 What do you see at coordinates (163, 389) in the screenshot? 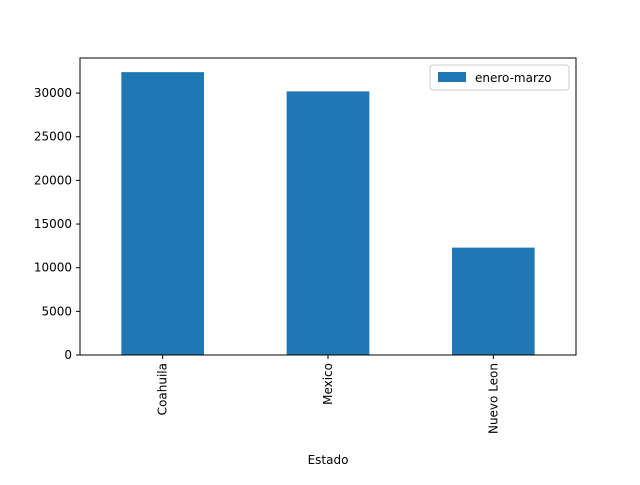
I see `x-tick-label: Coahuila` at bounding box center [163, 389].